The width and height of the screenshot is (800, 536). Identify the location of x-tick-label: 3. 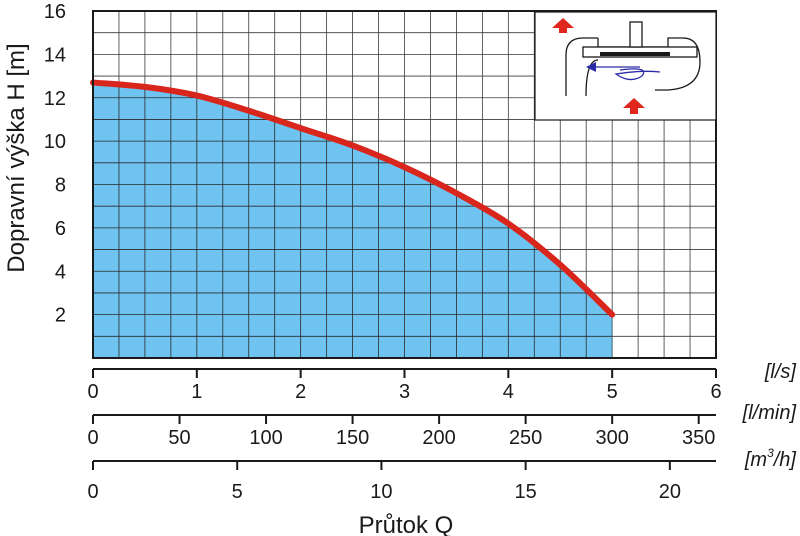
(404, 392).